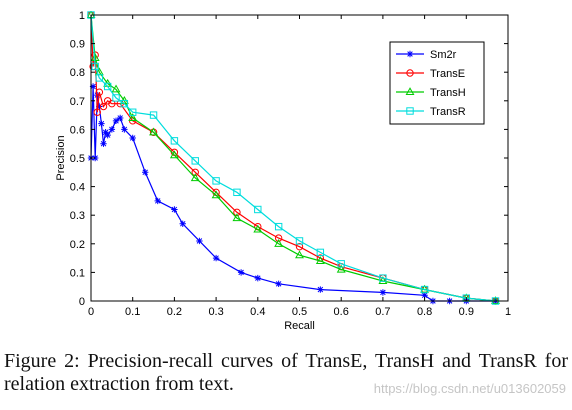  Describe the element at coordinates (424, 312) in the screenshot. I see `x-tick-label: 0.8` at that location.